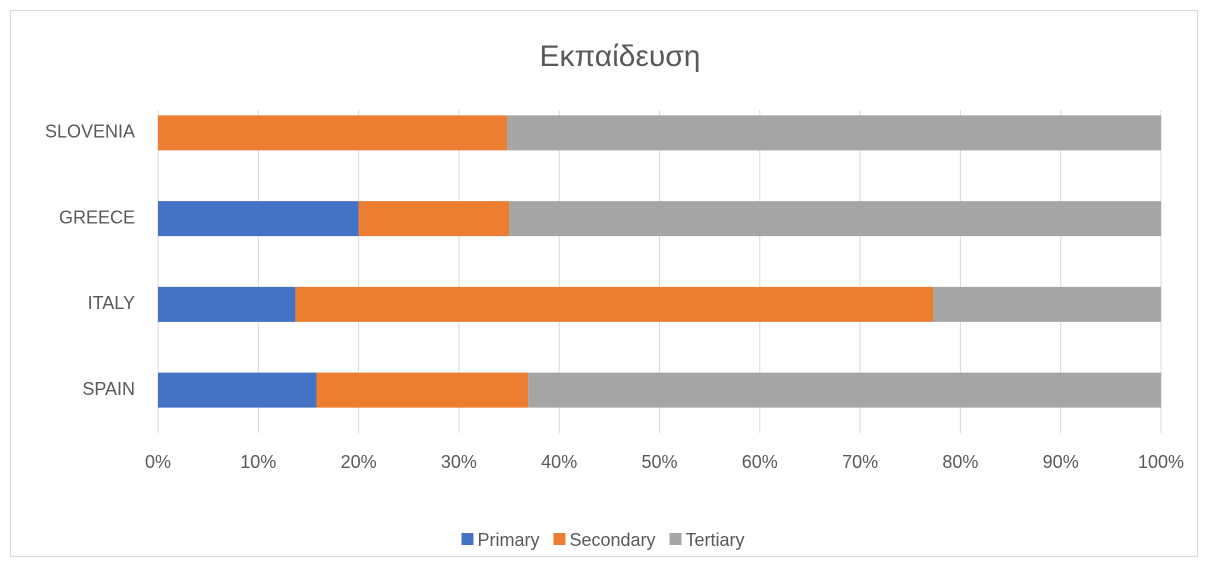  I want to click on legend-label: Secondary, so click(612, 540).